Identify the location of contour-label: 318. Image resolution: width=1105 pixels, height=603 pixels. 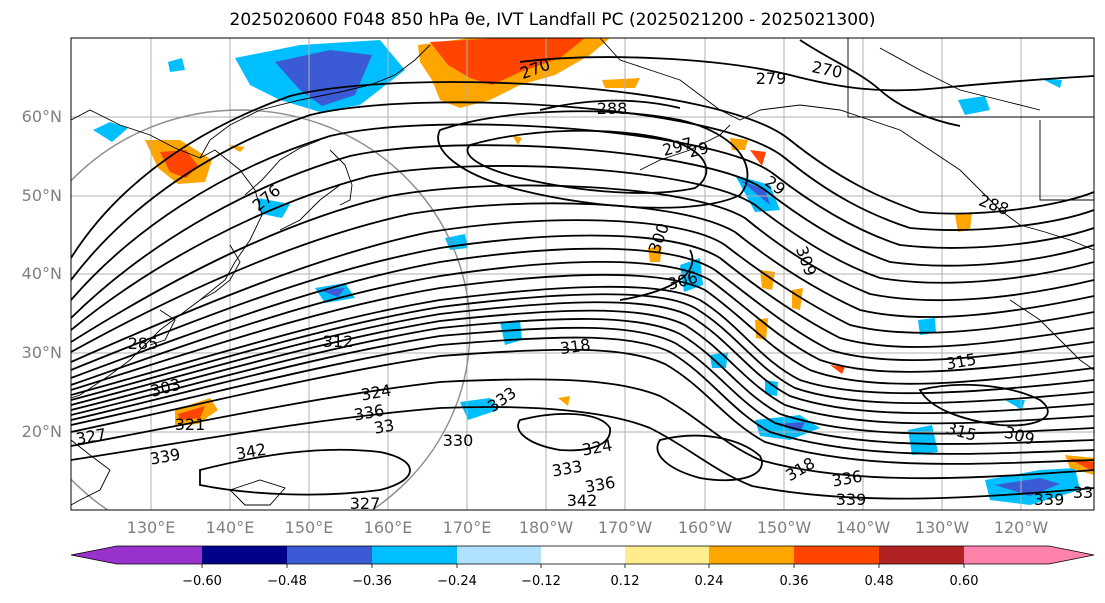
(575, 346).